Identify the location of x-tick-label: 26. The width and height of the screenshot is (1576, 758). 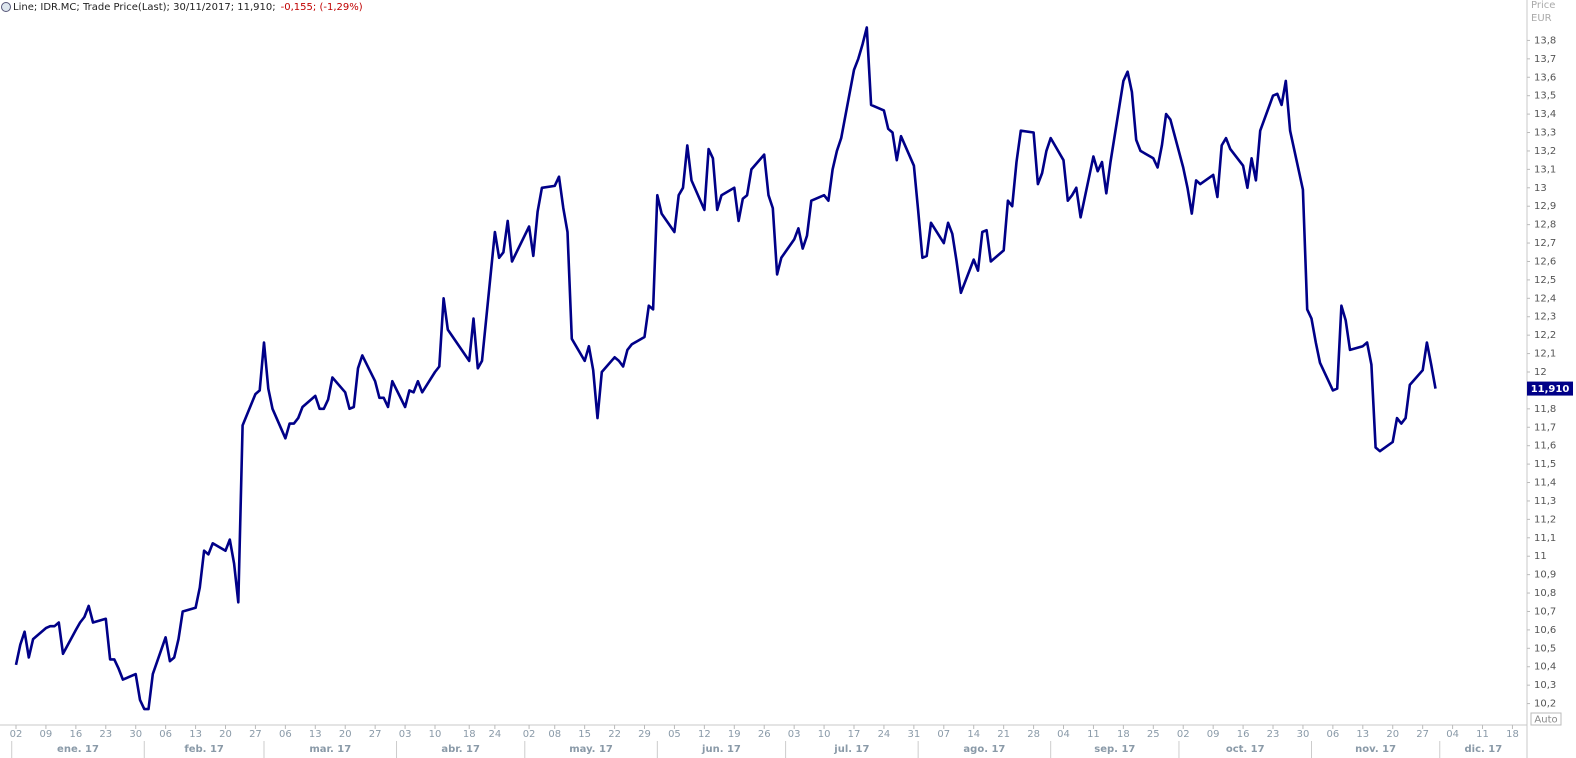
(764, 734).